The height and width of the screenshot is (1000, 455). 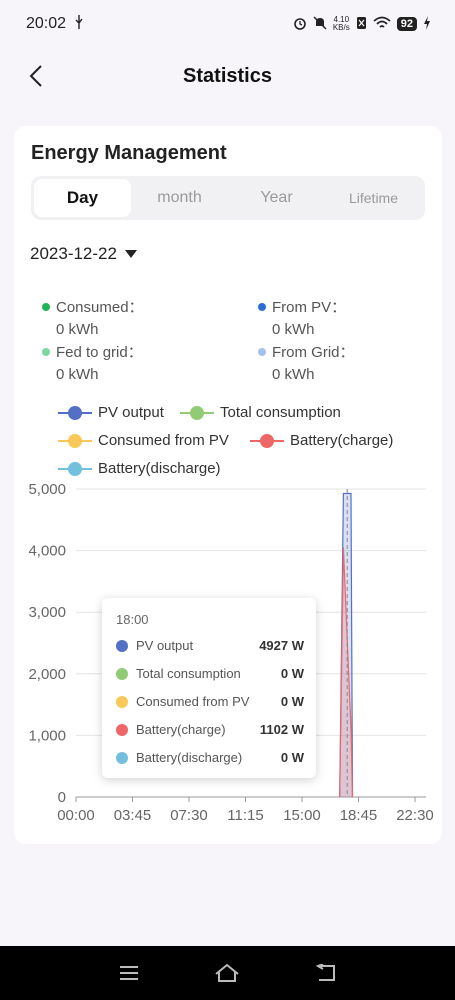 I want to click on stat-fed-to-grid: Fed to grid： 0 kWh, so click(x=92, y=362).